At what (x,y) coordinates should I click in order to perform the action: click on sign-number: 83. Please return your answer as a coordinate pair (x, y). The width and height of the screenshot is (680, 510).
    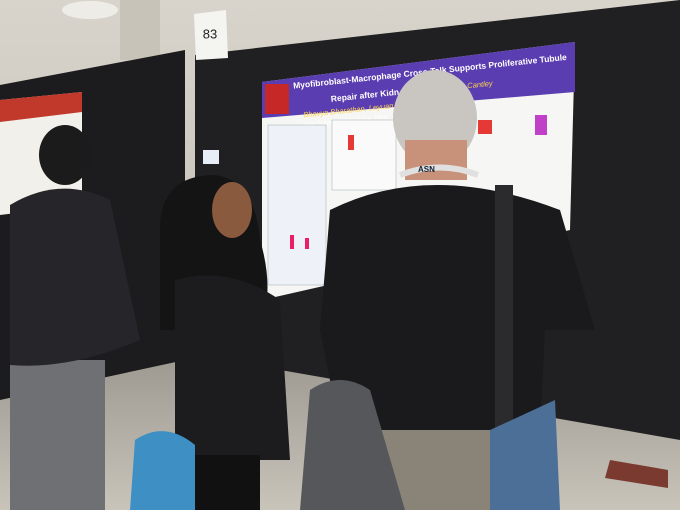
    Looking at the image, I should click on (210, 33).